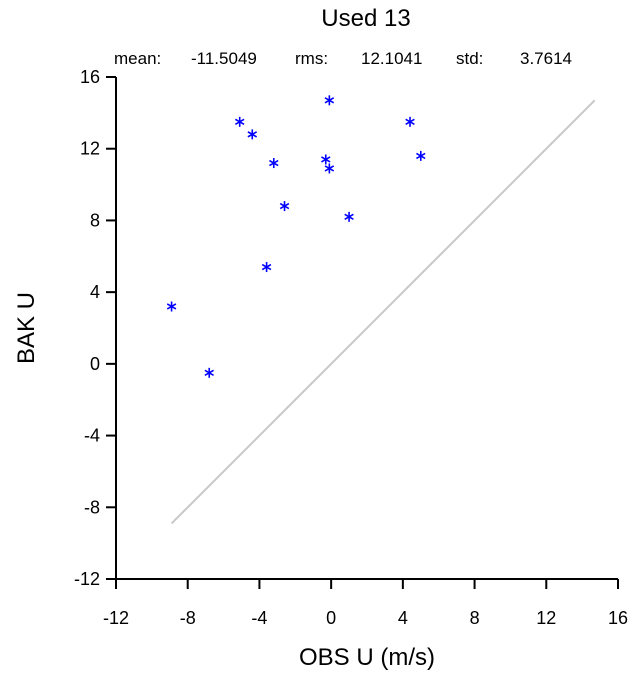  What do you see at coordinates (469, 58) in the screenshot?
I see `std-label: std:` at bounding box center [469, 58].